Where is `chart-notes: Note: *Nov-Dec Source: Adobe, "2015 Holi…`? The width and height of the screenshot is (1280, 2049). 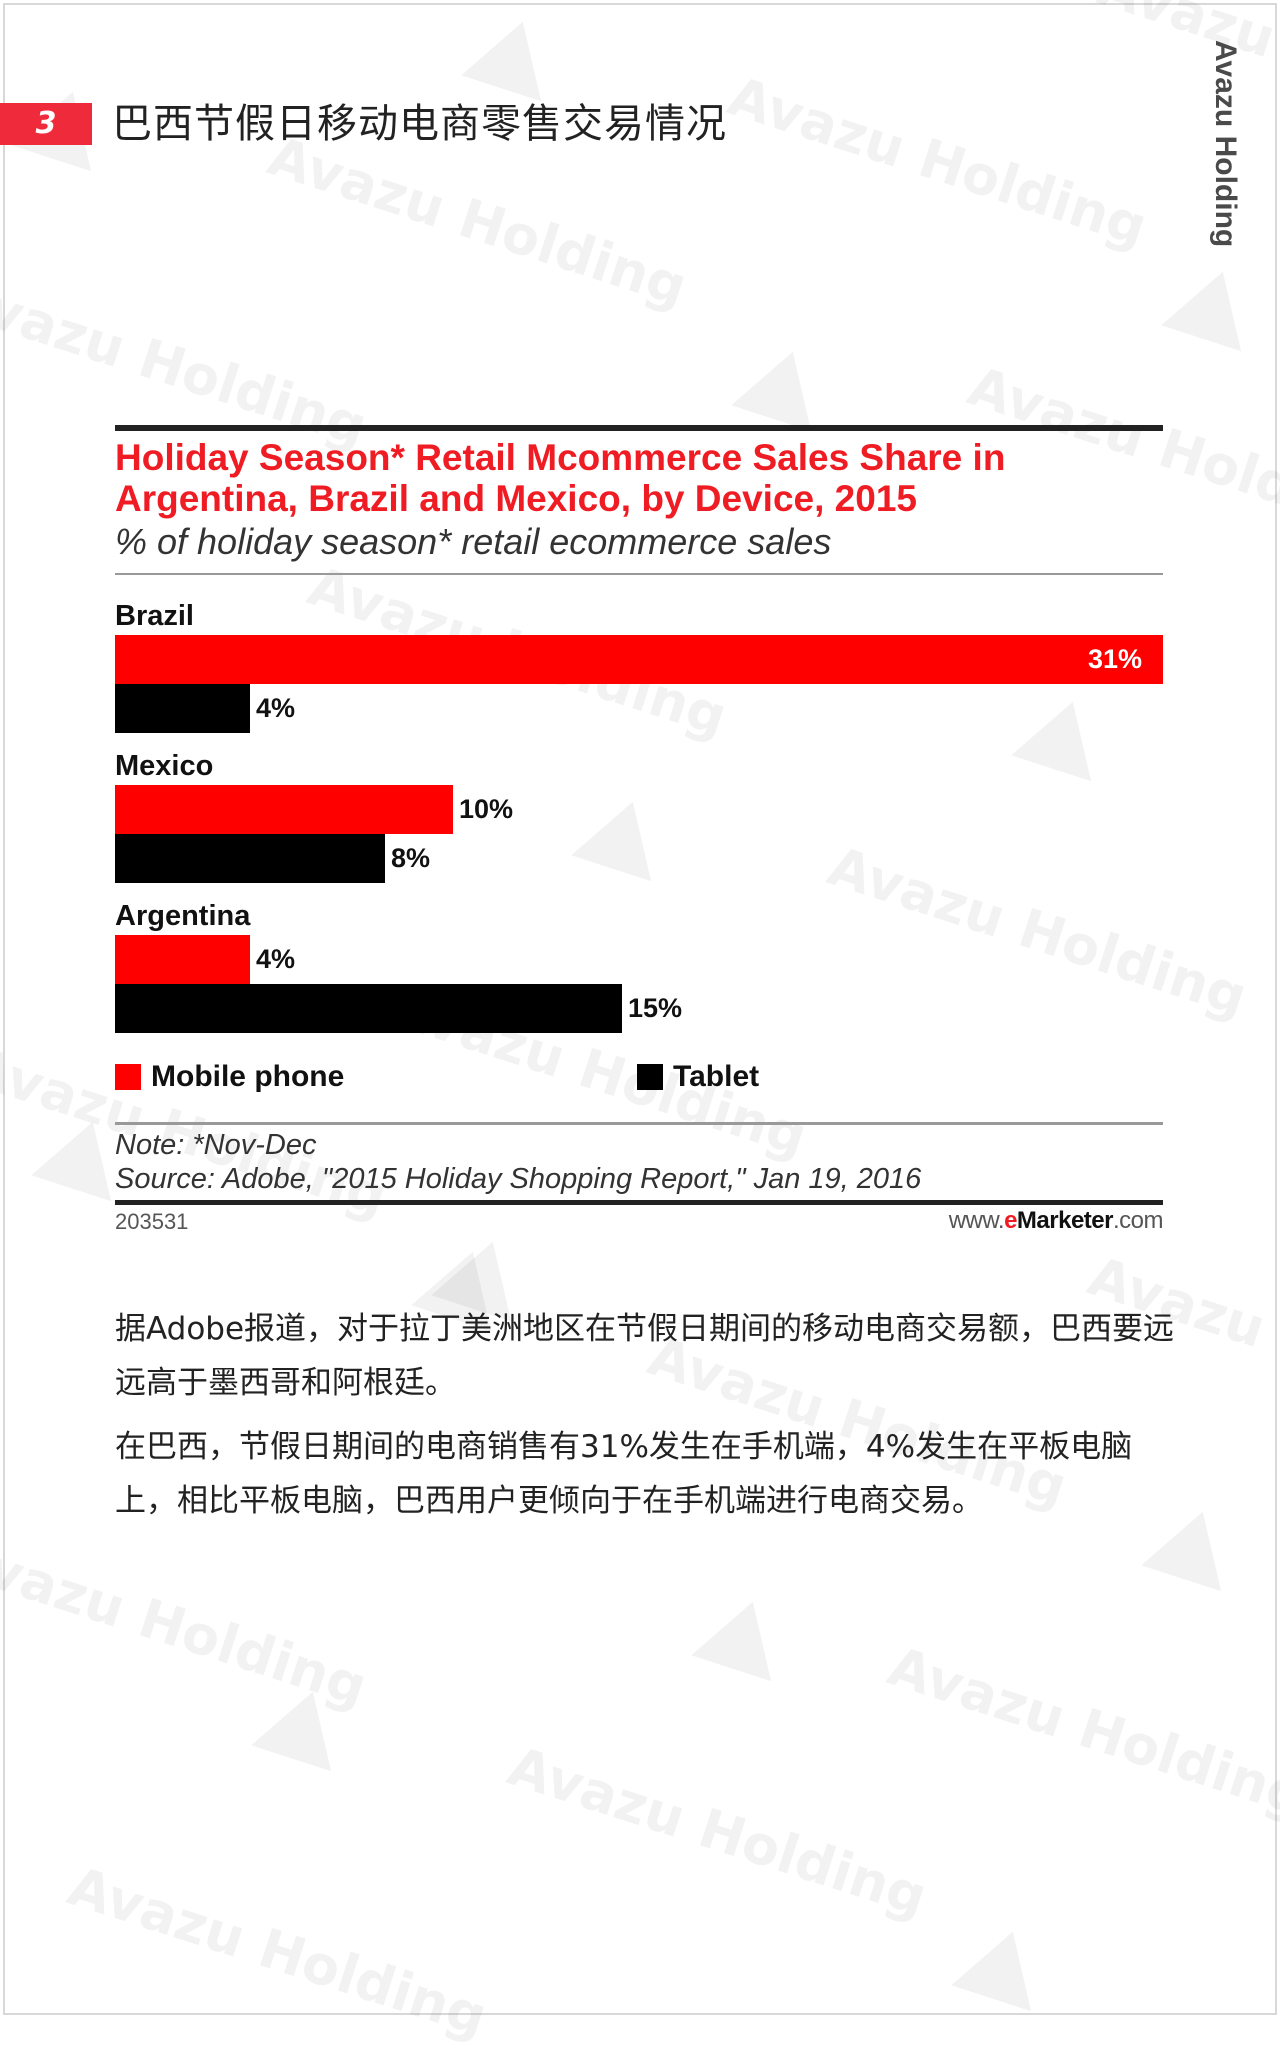 chart-notes: Note: *Nov-Dec Source: Adobe, "2015 Holi… is located at coordinates (518, 1162).